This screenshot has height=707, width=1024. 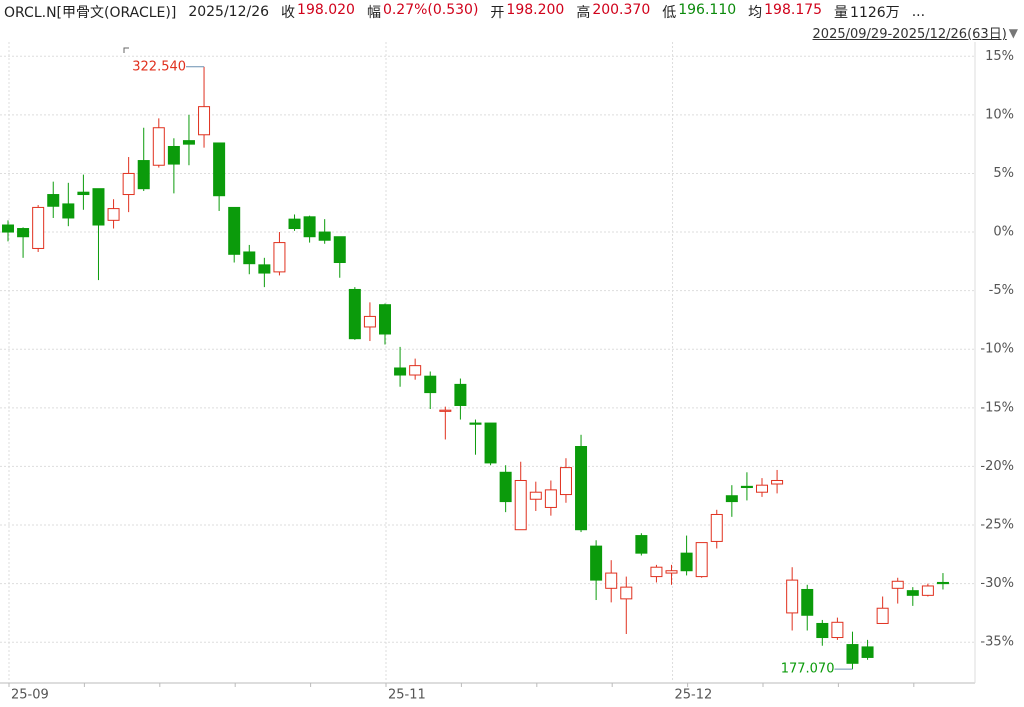 I want to click on x-tick-label: 25-11, so click(x=407, y=695).